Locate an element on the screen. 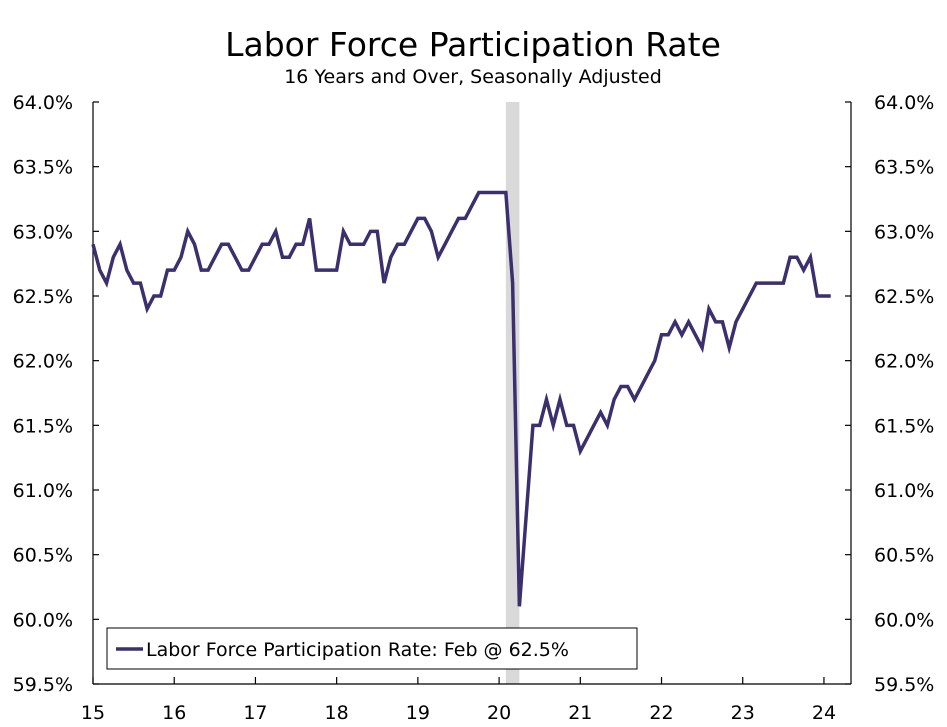 This screenshot has width=947, height=727. y-tick-label-left: 60.0% is located at coordinates (43, 620).